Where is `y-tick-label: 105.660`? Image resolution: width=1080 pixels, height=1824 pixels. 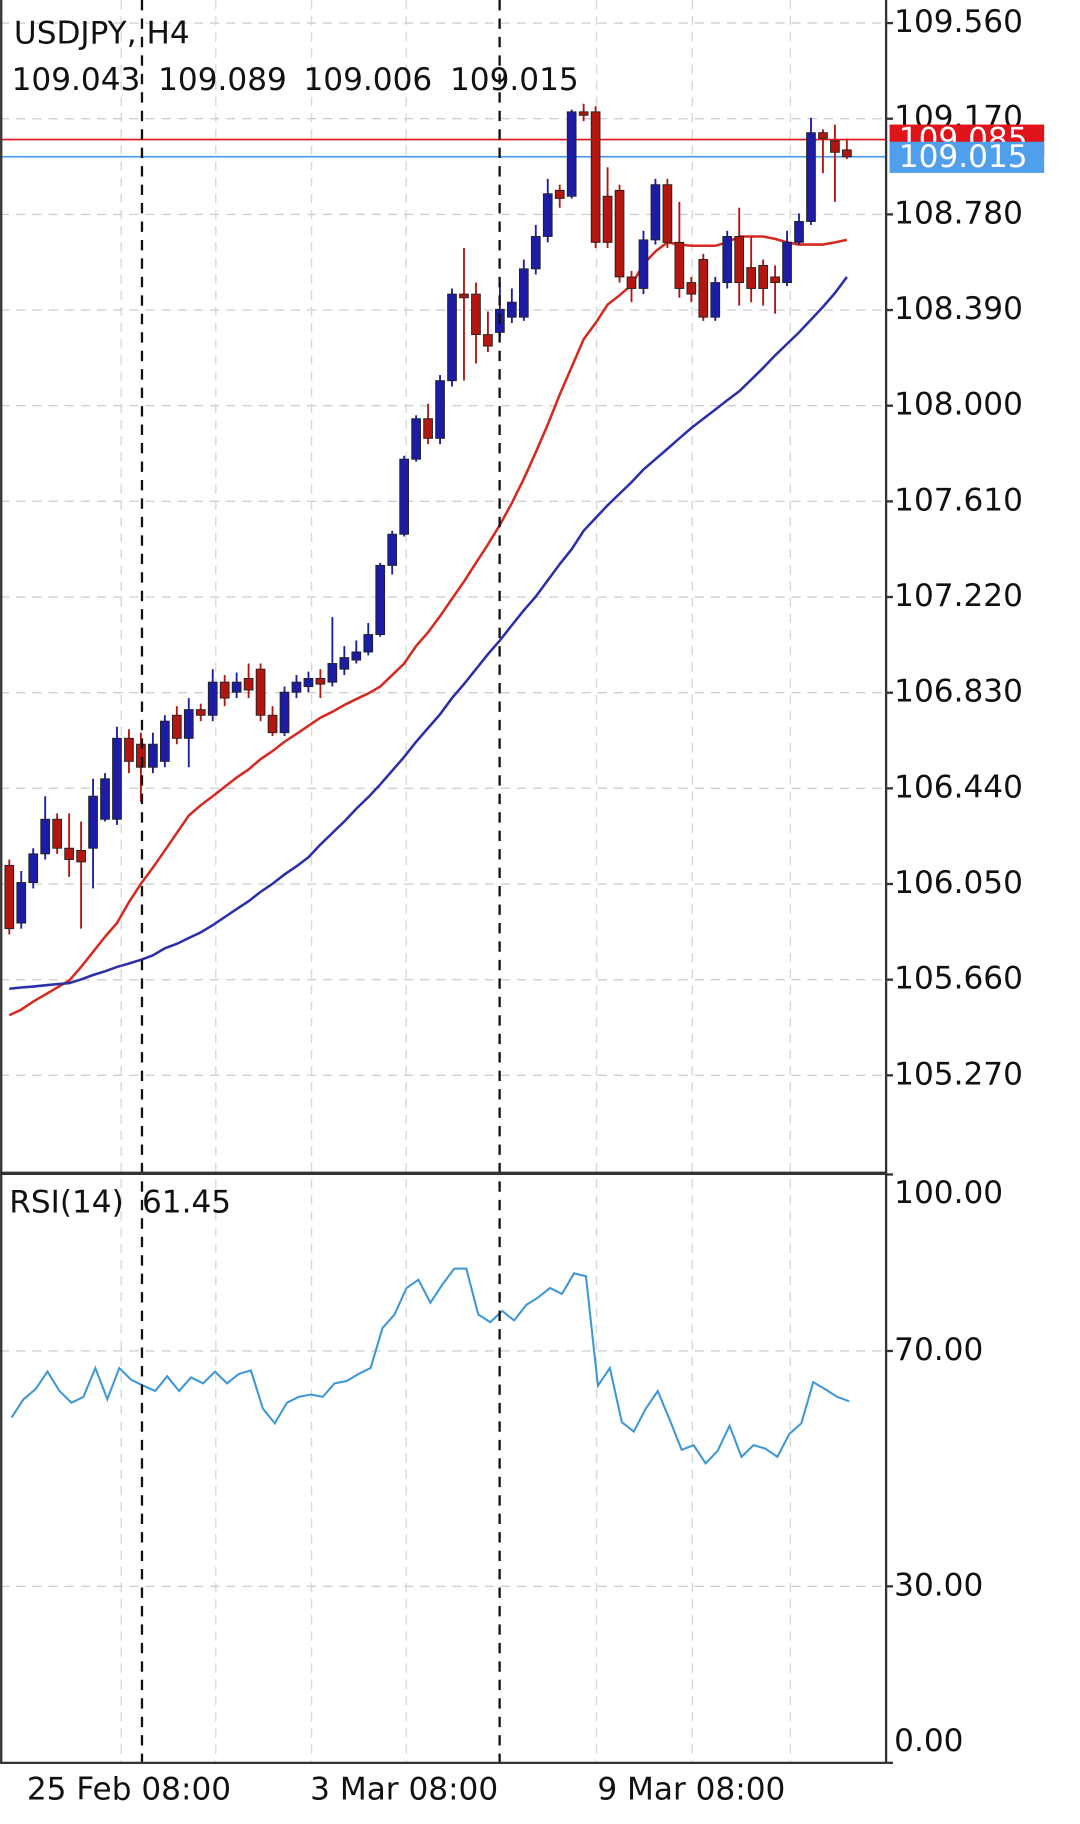
y-tick-label: 105.660 is located at coordinates (958, 979).